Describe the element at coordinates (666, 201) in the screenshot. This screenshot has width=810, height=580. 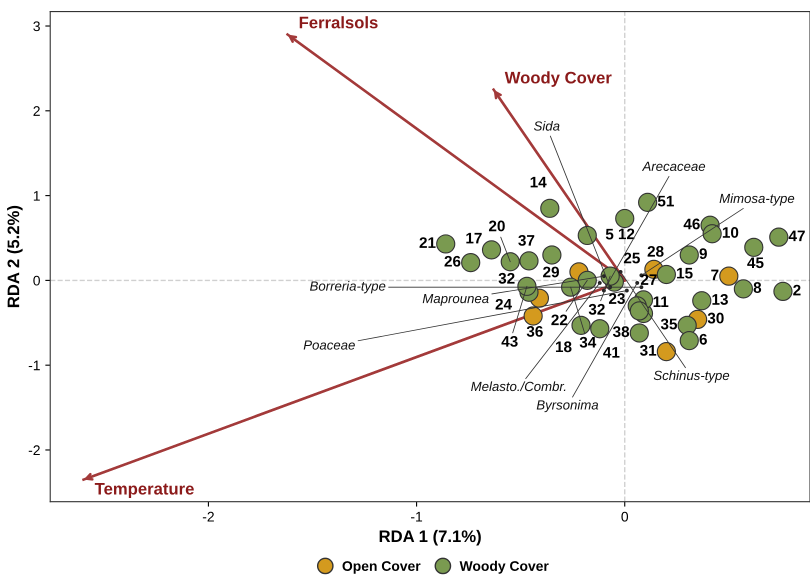
I see `annotation: 51` at that location.